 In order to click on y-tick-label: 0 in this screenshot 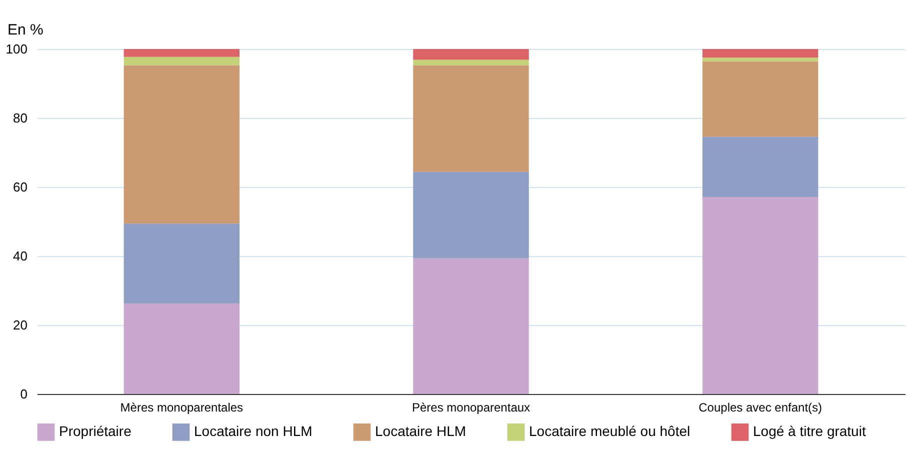, I will do `click(24, 394)`.